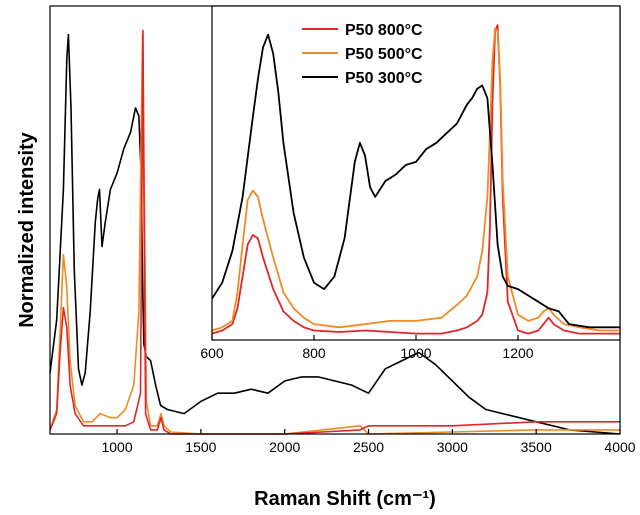  I want to click on inset-x-tick-label: 1000, so click(415, 353).